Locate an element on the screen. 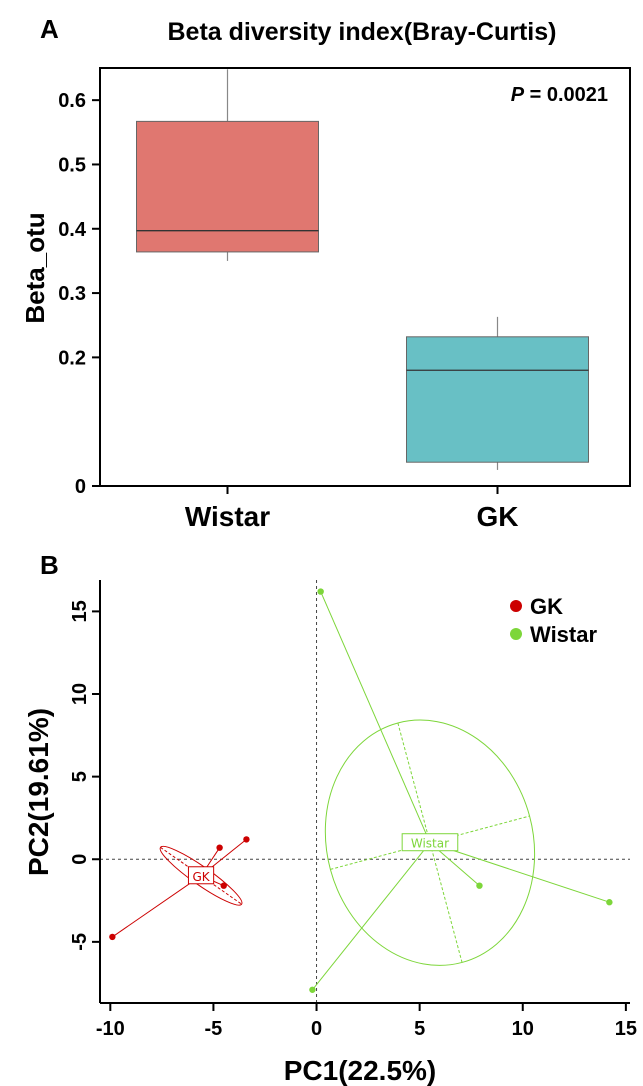 The height and width of the screenshot is (1086, 643). chart-title: Beta diversity index(Bray-Curtis) is located at coordinates (361, 32).